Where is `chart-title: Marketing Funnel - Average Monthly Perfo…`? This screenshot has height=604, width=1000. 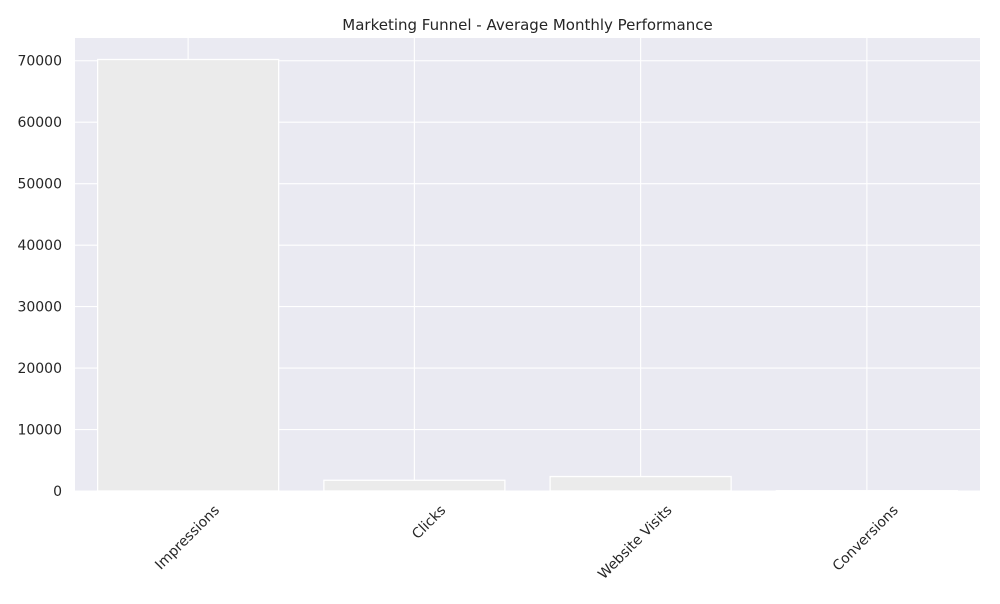
chart-title: Marketing Funnel - Average Monthly Perfo… is located at coordinates (527, 25).